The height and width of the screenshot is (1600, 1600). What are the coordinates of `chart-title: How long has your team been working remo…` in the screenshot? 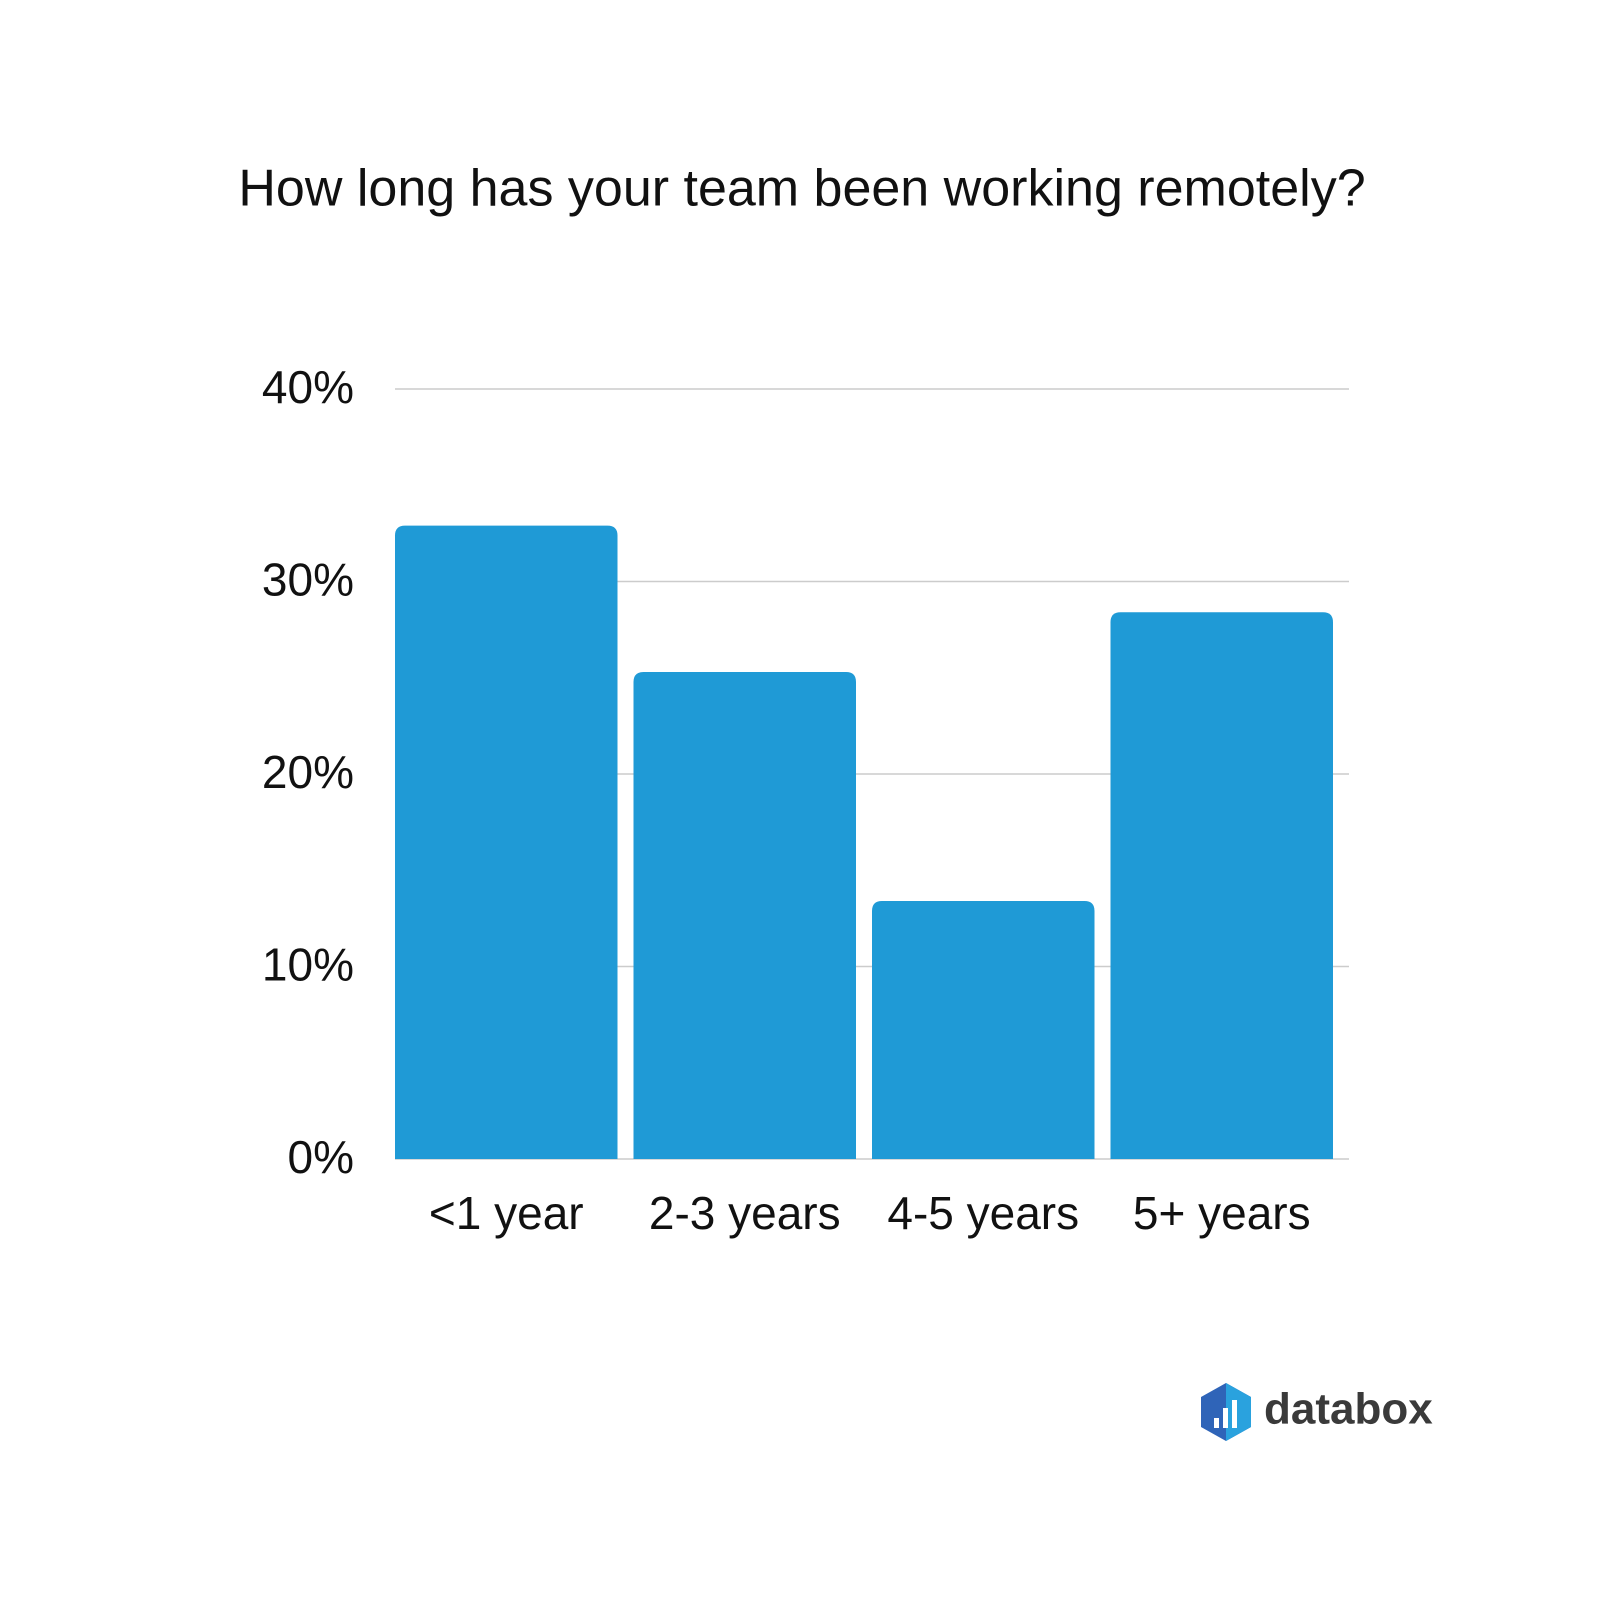 It's located at (801, 189).